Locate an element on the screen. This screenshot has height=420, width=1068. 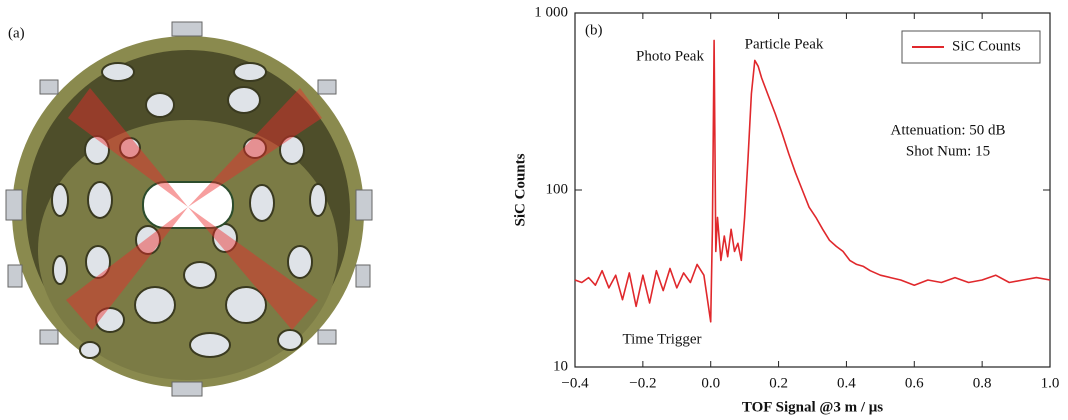
annotation: Photo Peak is located at coordinates (670, 56).